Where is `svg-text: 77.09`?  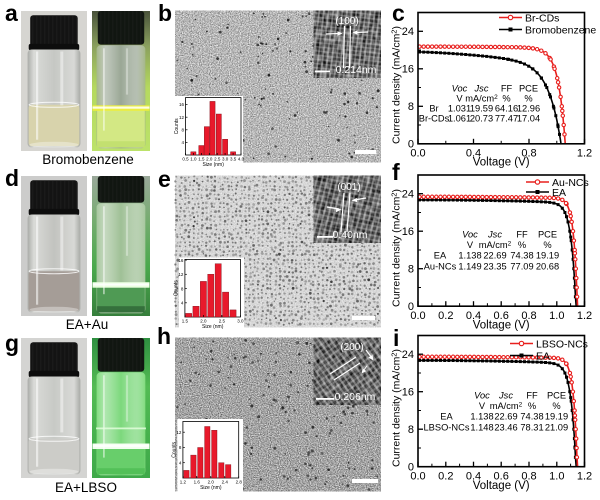 svg-text: 77.09 is located at coordinates (521, 267).